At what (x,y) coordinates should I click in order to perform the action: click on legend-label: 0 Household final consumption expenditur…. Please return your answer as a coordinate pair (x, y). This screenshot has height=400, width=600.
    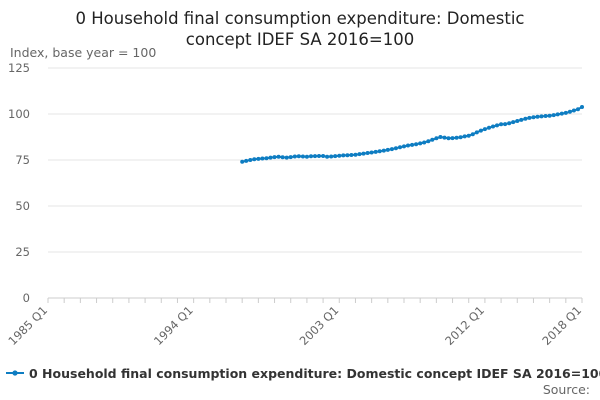
    Looking at the image, I should click on (314, 373).